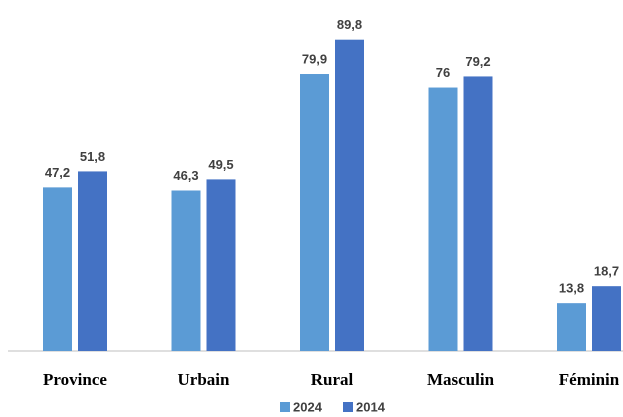 Image resolution: width=623 pixels, height=417 pixels. What do you see at coordinates (477, 61) in the screenshot?
I see `data-label: 79,2` at bounding box center [477, 61].